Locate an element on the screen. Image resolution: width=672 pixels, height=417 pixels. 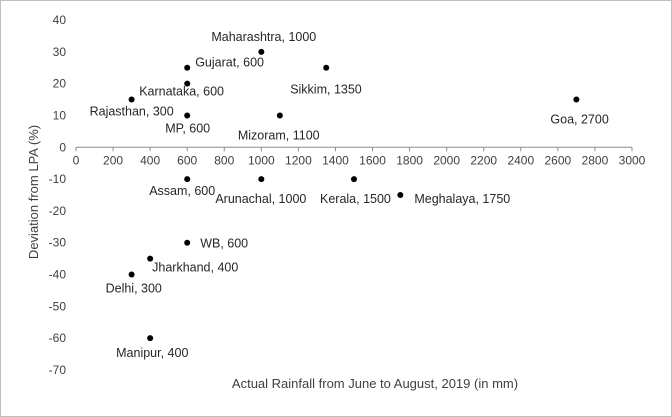
x-tick-label: 1800 is located at coordinates (409, 160).